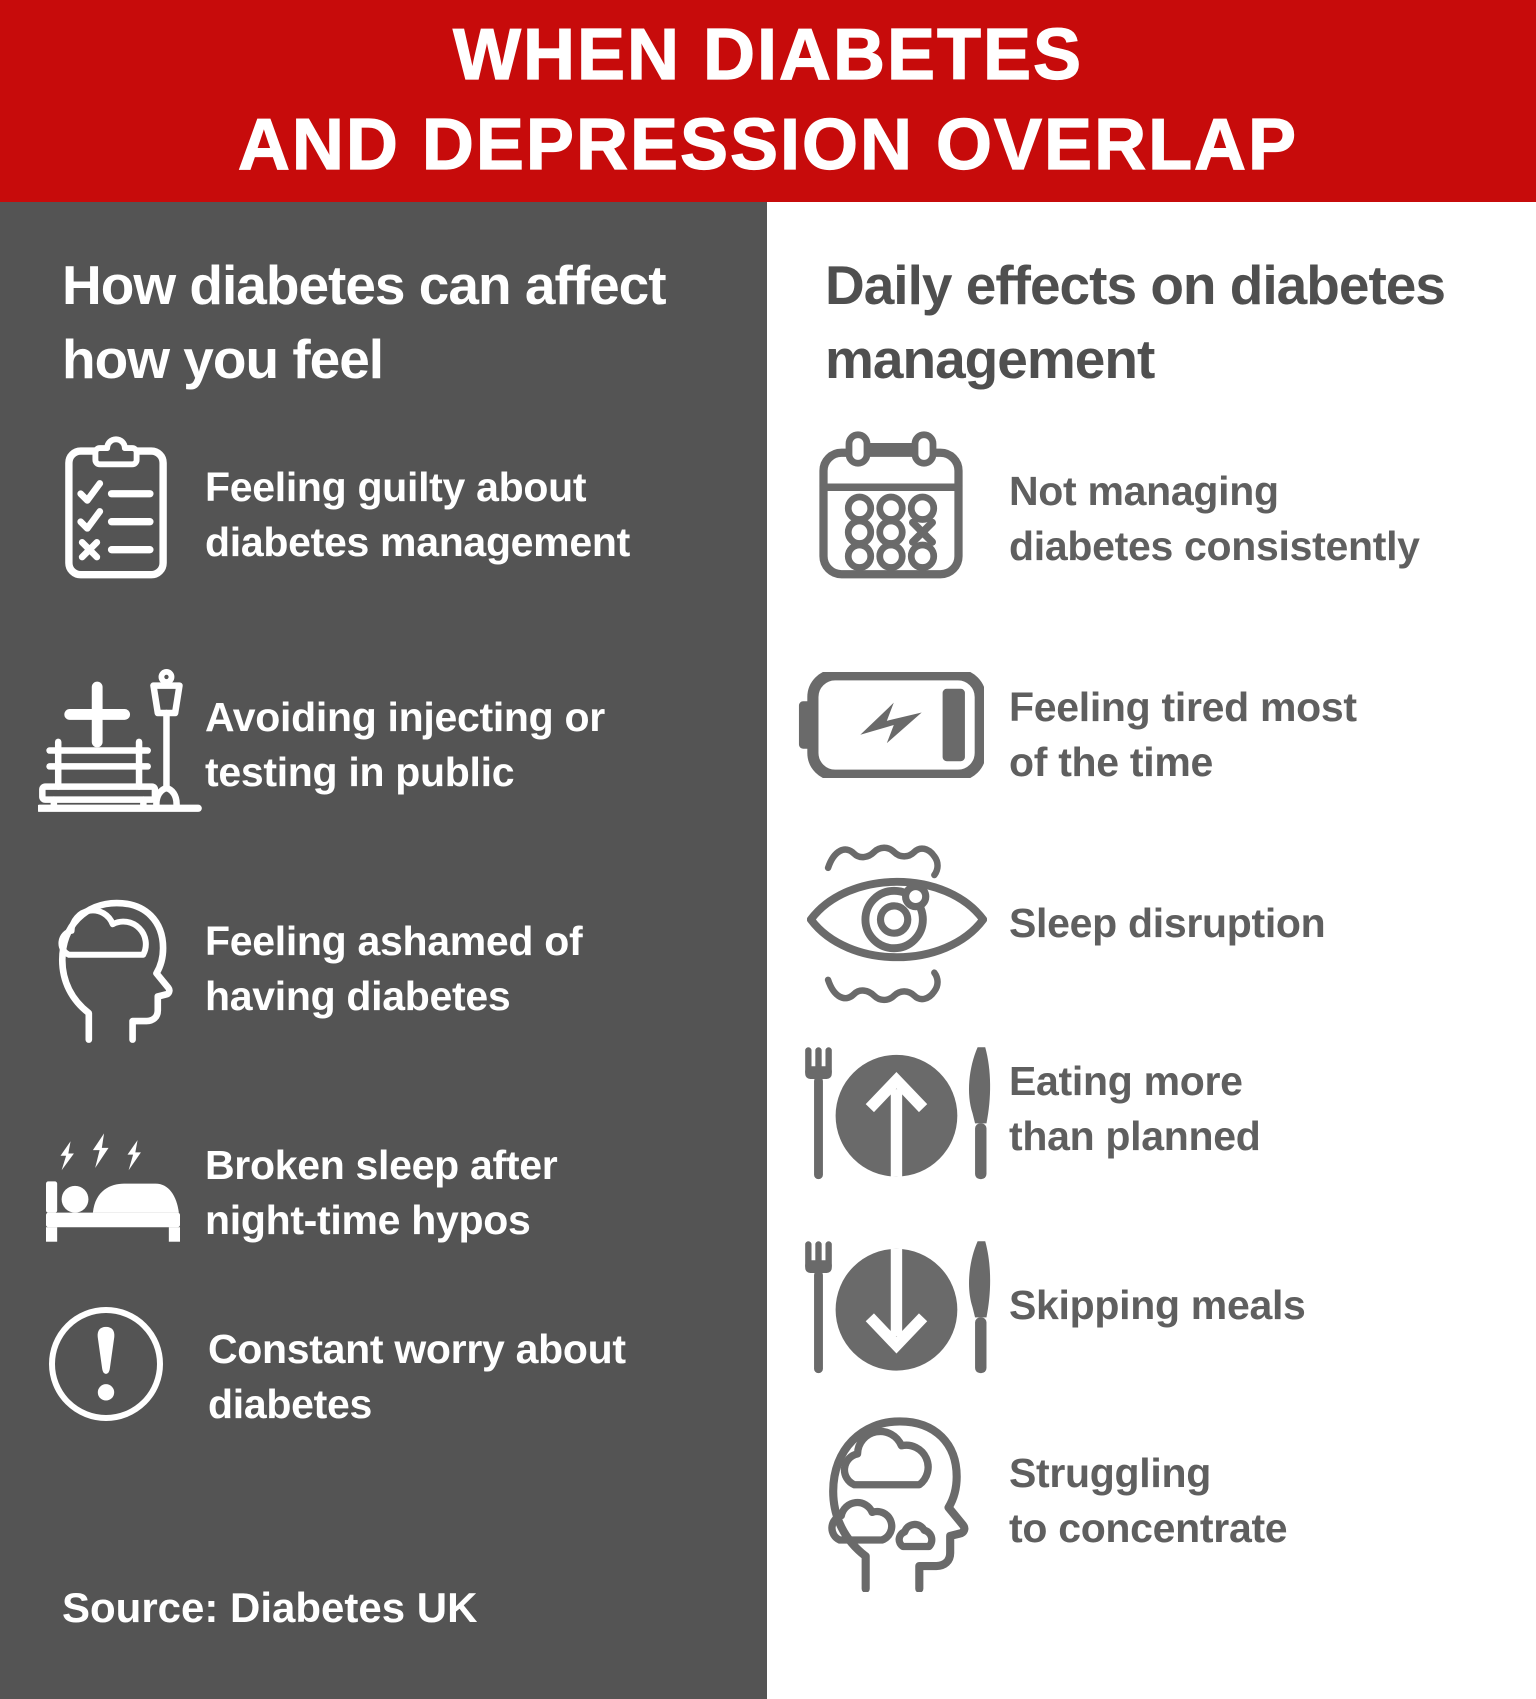 The height and width of the screenshot is (1699, 1536). I want to click on item-text: Struggling to concentrate, so click(1148, 1500).